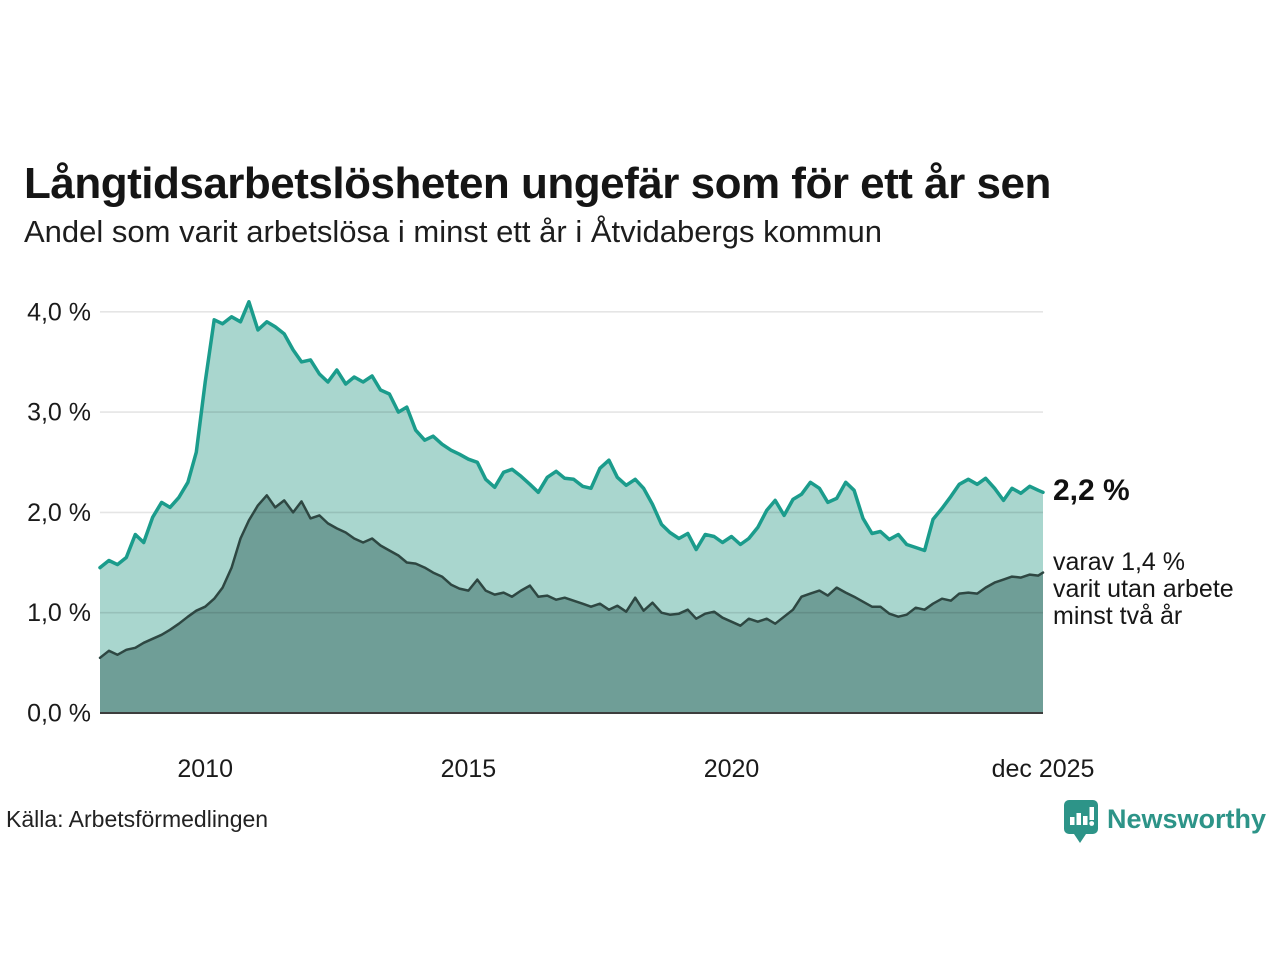 The width and height of the screenshot is (1280, 960). Describe the element at coordinates (59, 513) in the screenshot. I see `y-tick-label: 2,0 %` at that location.